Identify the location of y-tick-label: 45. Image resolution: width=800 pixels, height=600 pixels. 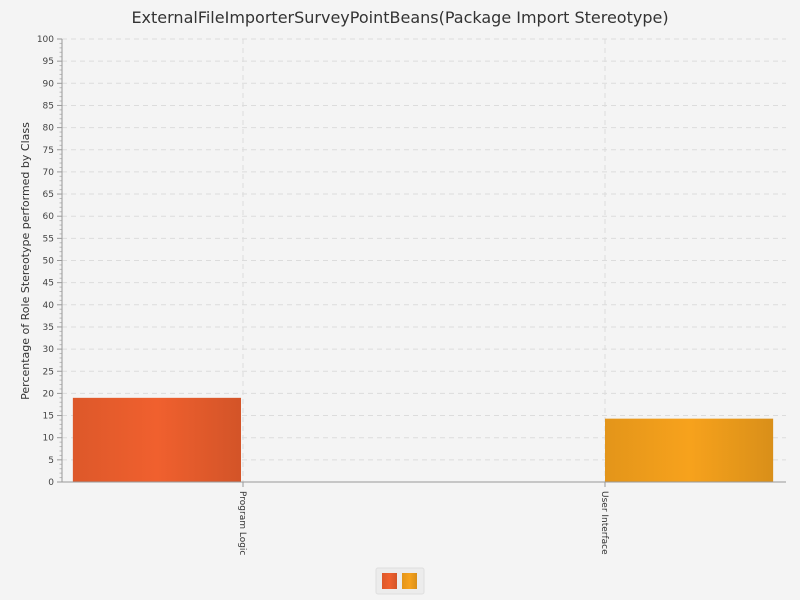
(48, 284).